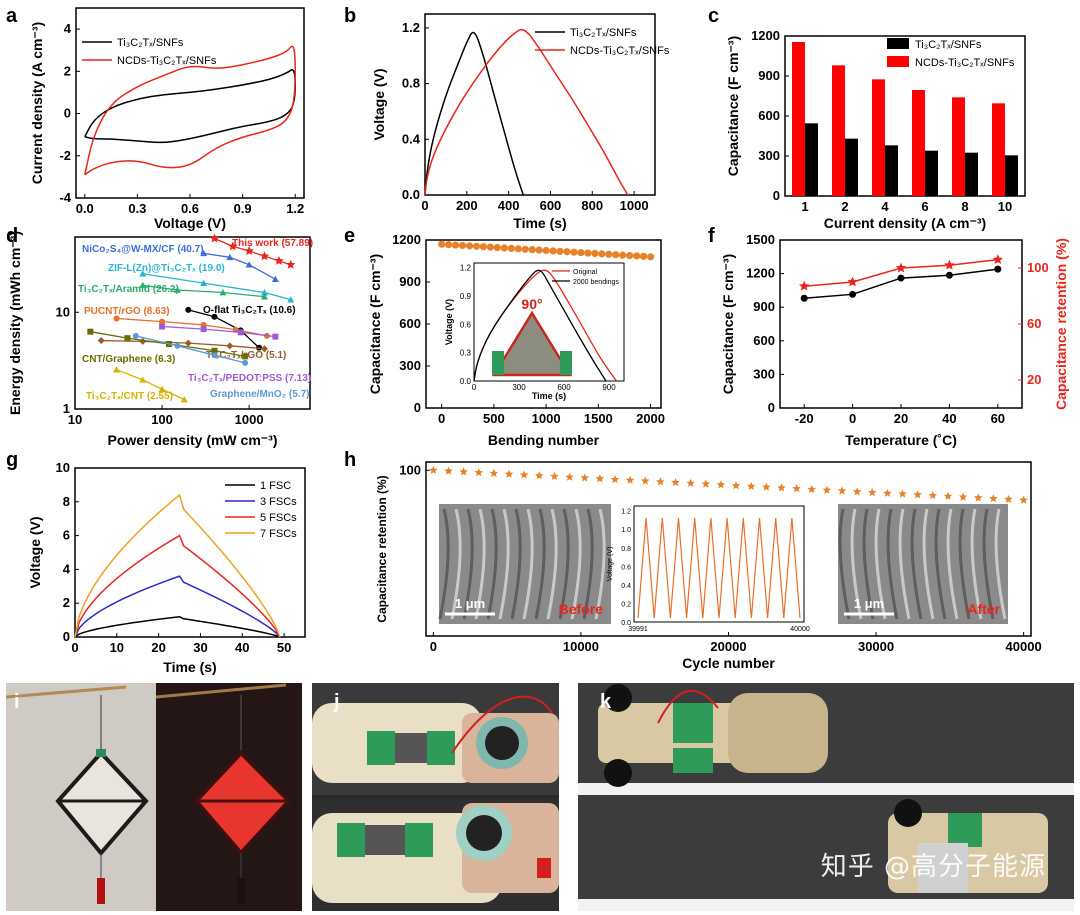  What do you see at coordinates (898, 43) in the screenshot?
I see `c-legend-1-swatch` at bounding box center [898, 43].